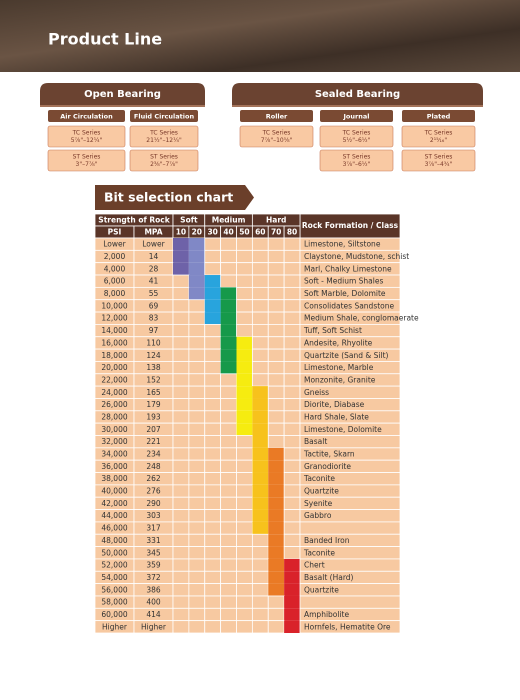 This screenshot has height=700, width=520. Describe the element at coordinates (114, 552) in the screenshot. I see `psi: 50,000` at that location.